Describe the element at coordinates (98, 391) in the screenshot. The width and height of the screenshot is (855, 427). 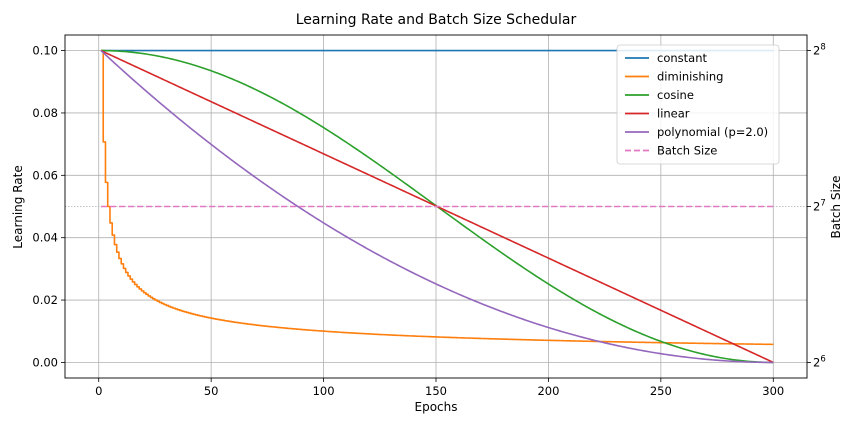
I see `x-tick-label: 0` at that location.